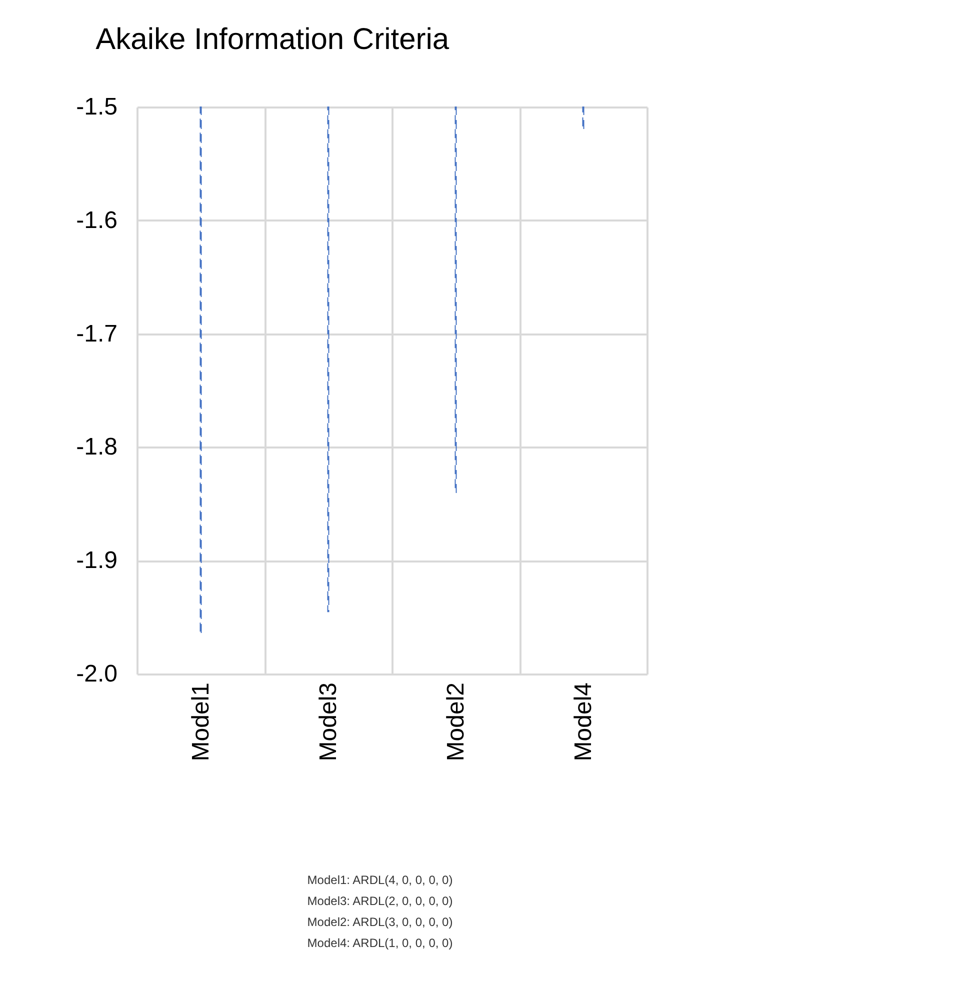 This screenshot has height=984, width=960. What do you see at coordinates (380, 901) in the screenshot?
I see `text: Model3: ARDL(2, 0, 0, 0, 0)` at bounding box center [380, 901].